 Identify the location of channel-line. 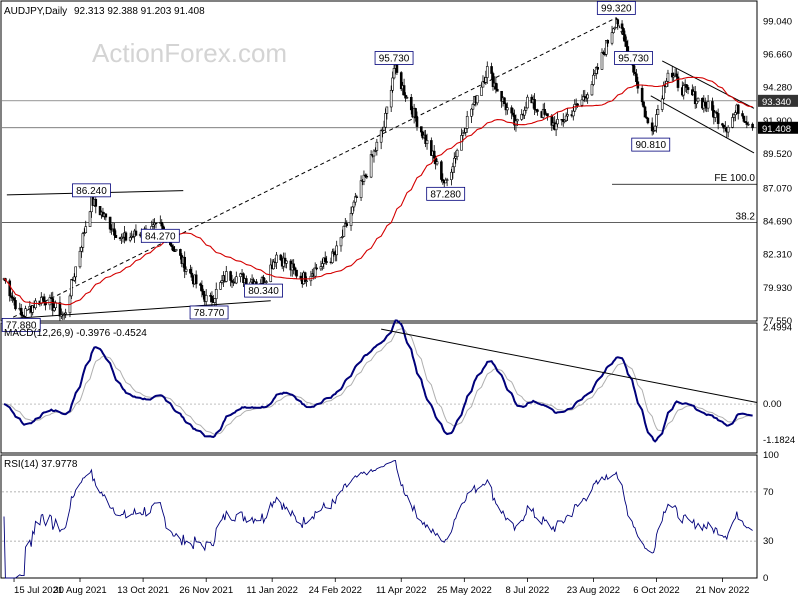
(702, 124).